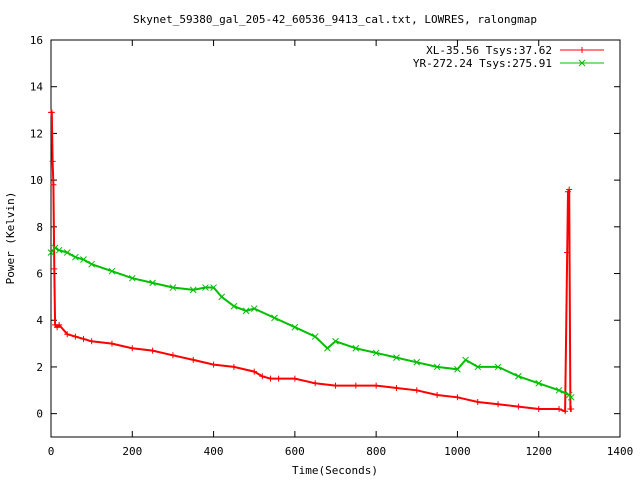 The height and width of the screenshot is (480, 640). Describe the element at coordinates (39, 320) in the screenshot. I see `y-tick-label: 4` at that location.